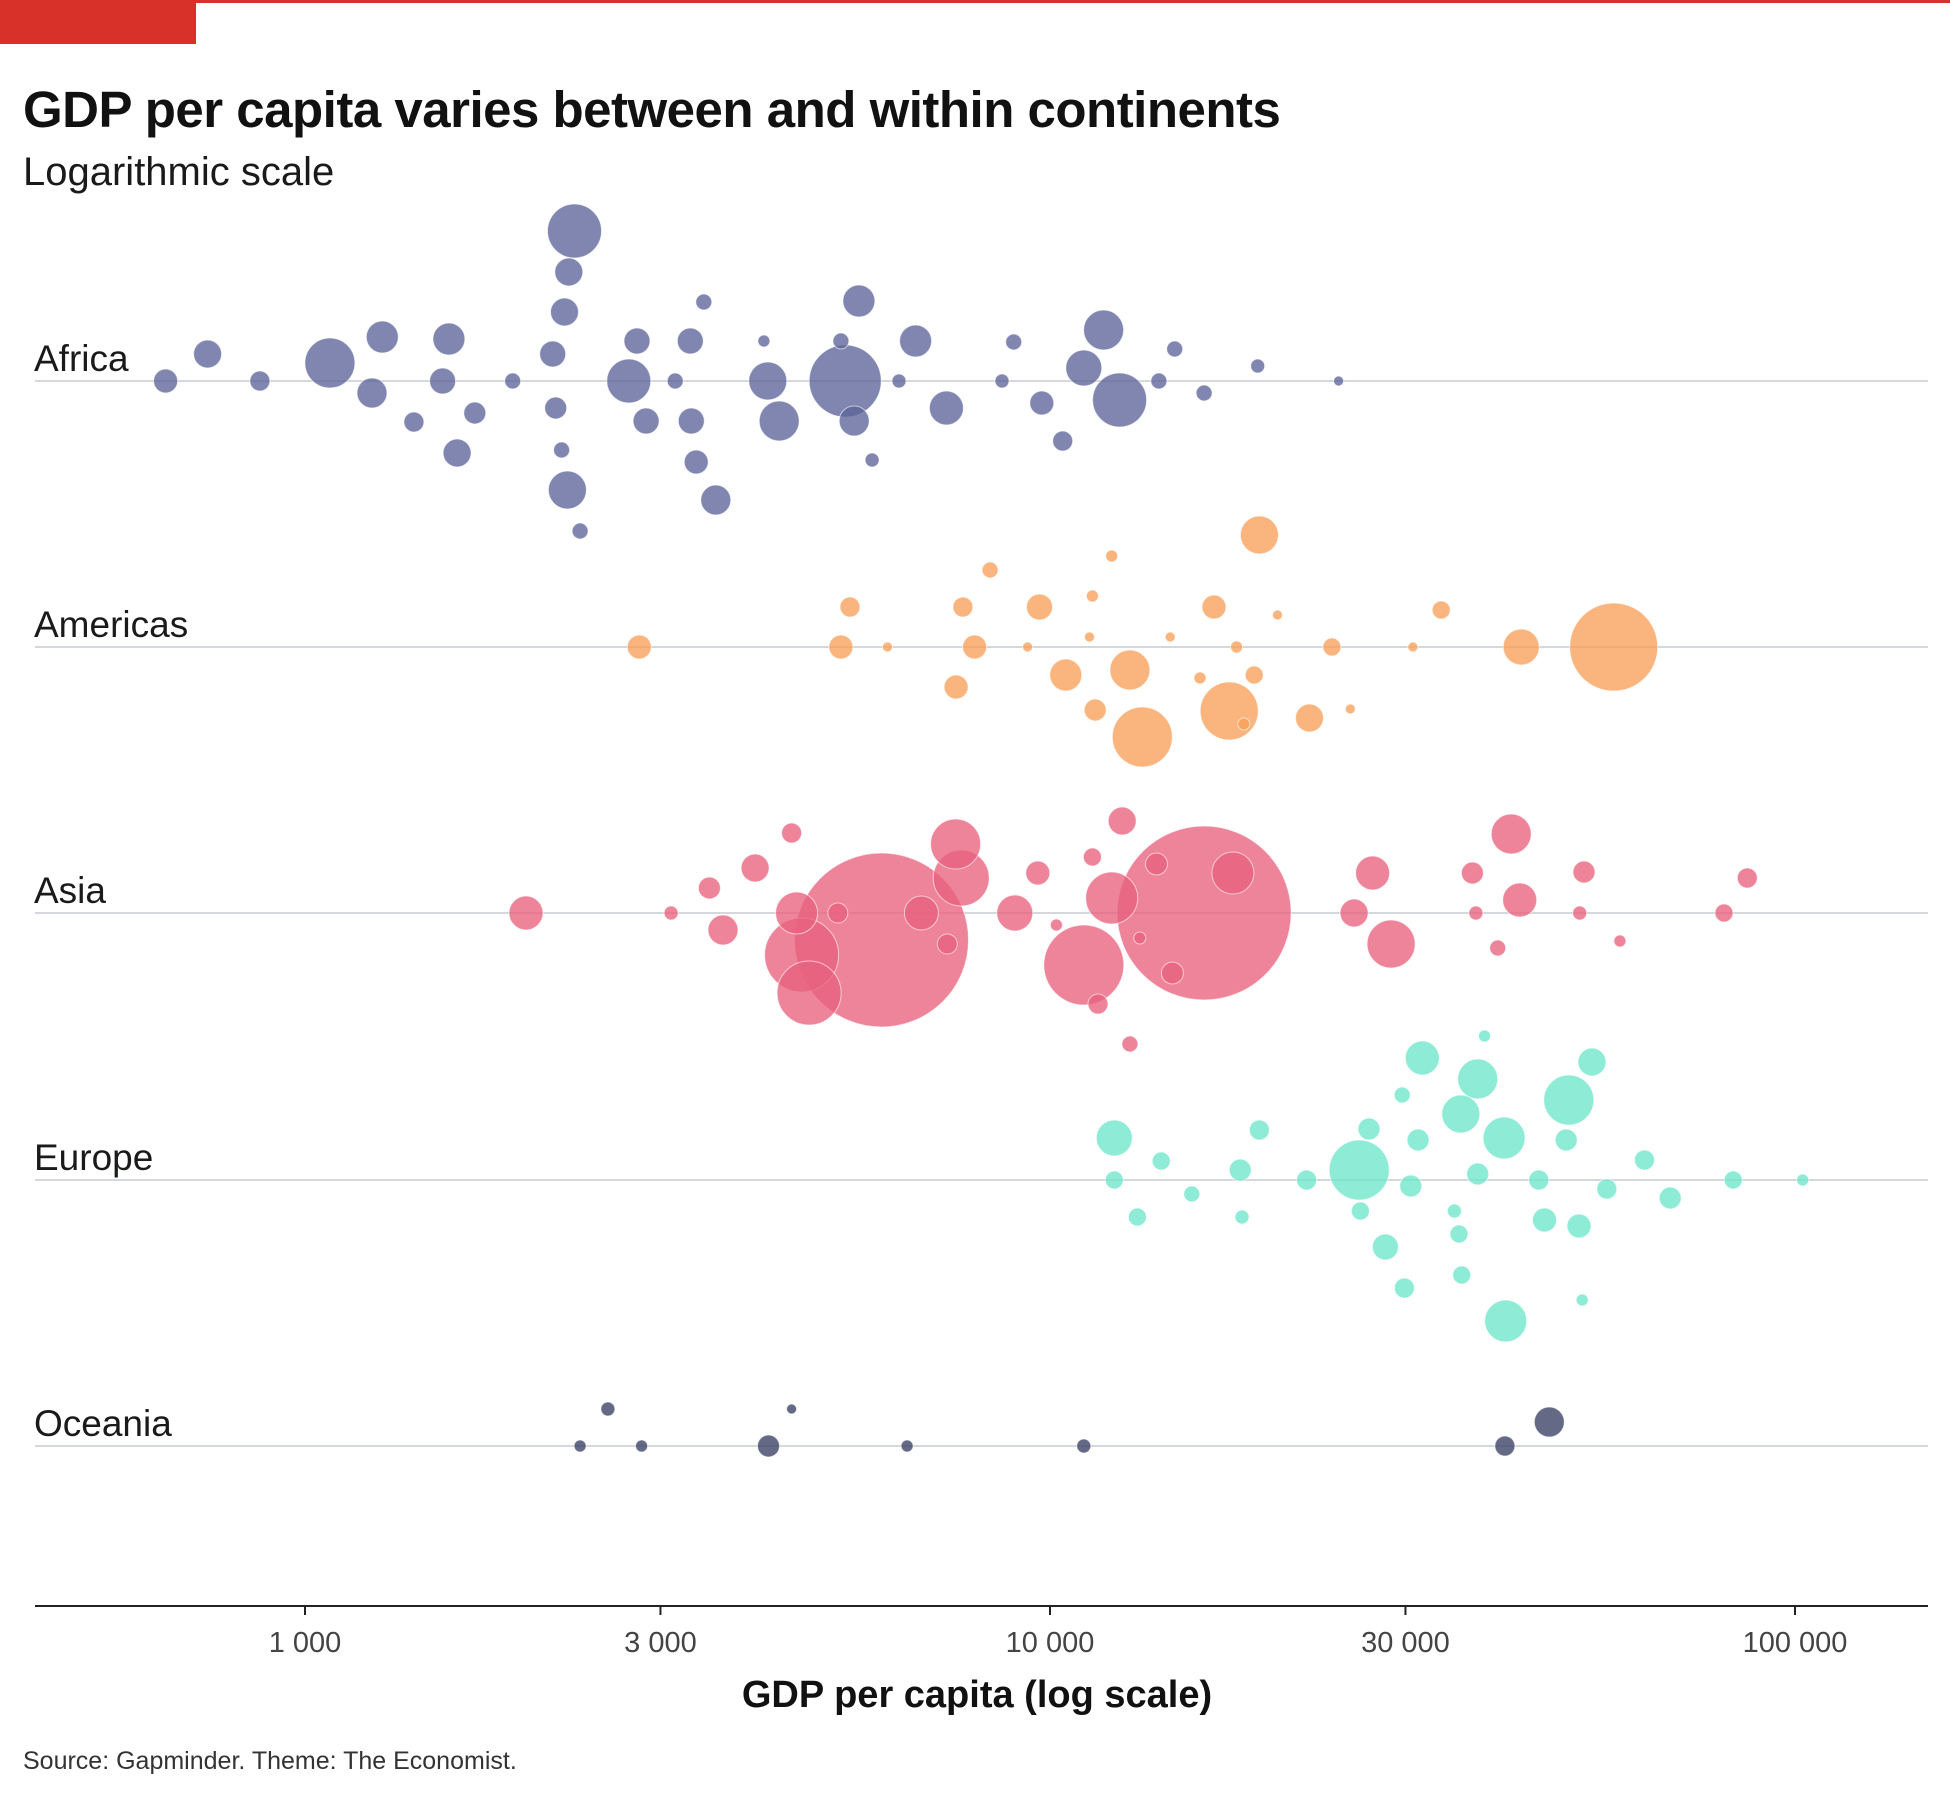 This screenshot has height=1800, width=1950. I want to click on row-label-africa: Africa, so click(81, 358).